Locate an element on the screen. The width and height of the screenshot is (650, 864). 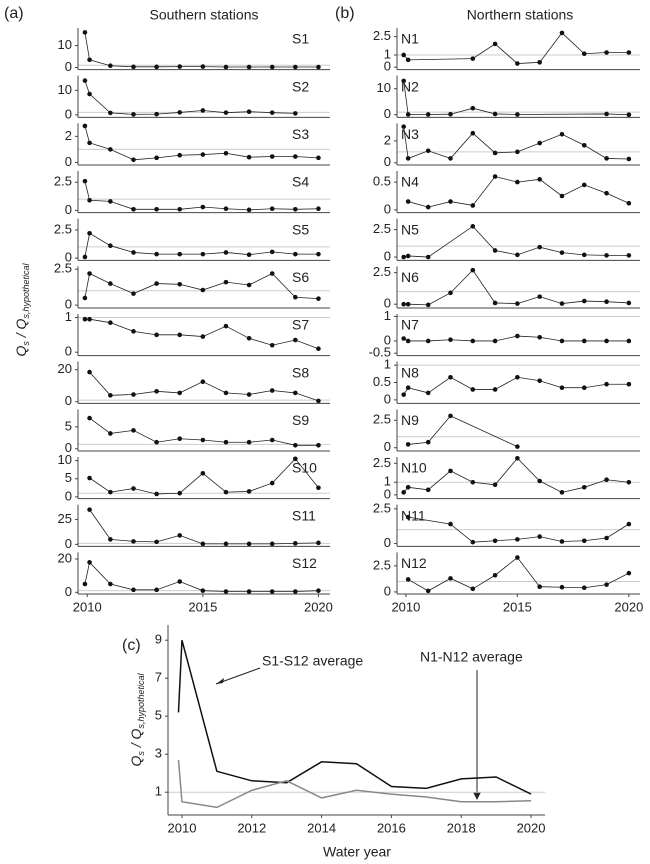
x-tick-label: 2020 is located at coordinates (318, 606).